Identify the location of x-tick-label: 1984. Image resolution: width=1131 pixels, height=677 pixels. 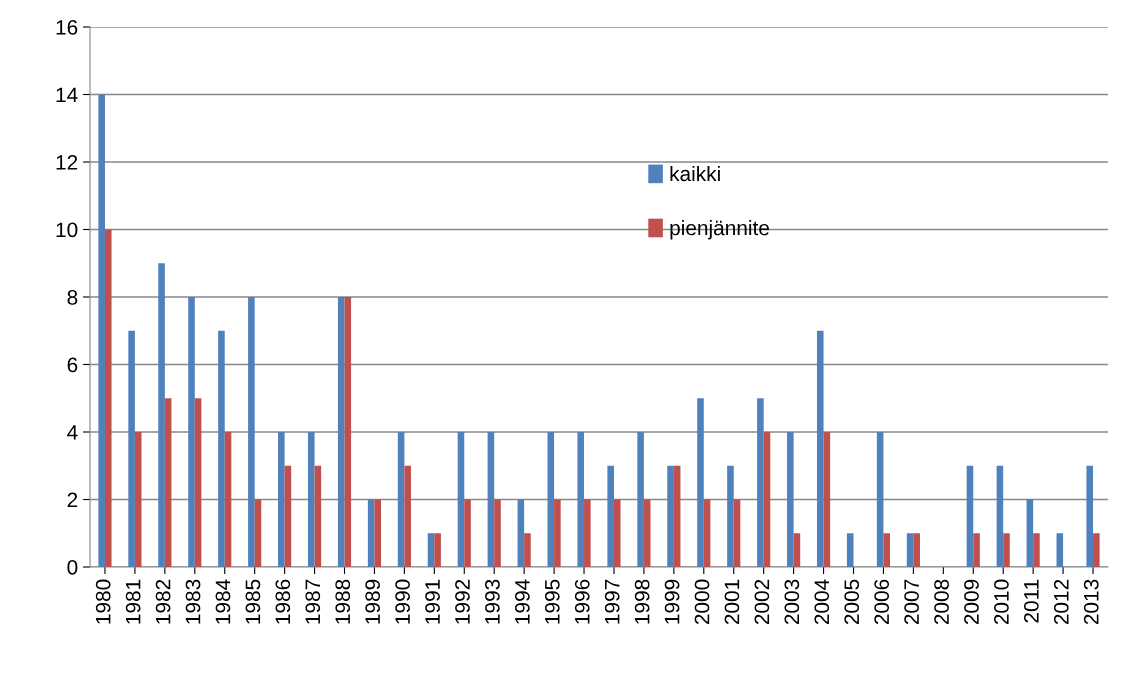
(223, 601).